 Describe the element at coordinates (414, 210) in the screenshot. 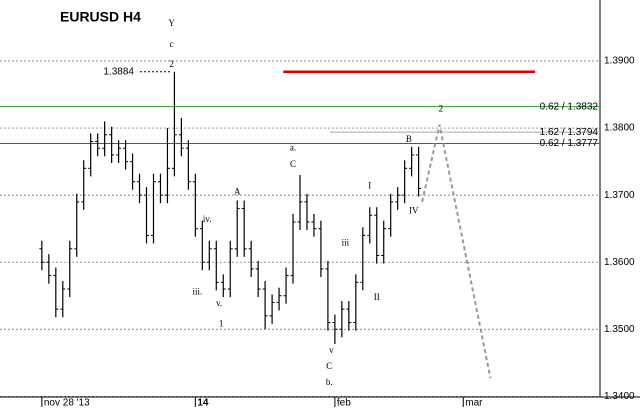

I see `wave-label: IV` at that location.